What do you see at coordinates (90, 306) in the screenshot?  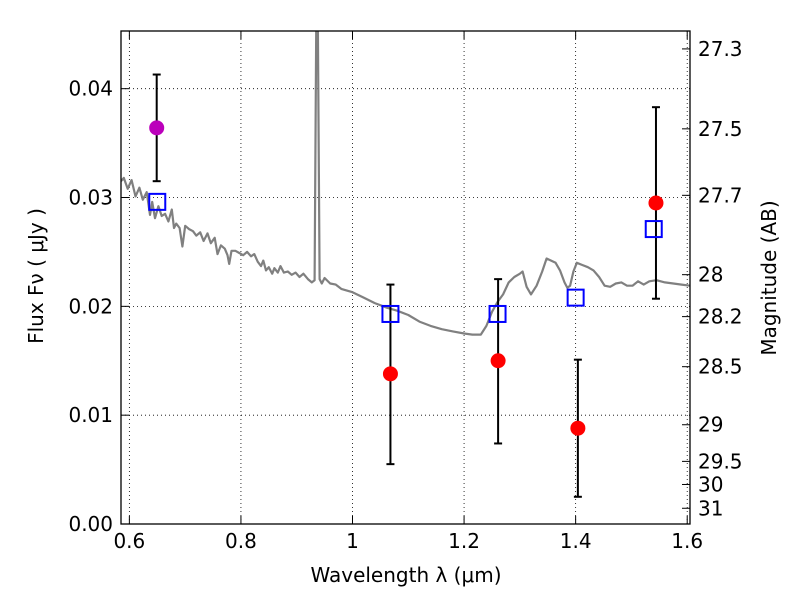 I see `y-tick-label: 0.02` at bounding box center [90, 306].